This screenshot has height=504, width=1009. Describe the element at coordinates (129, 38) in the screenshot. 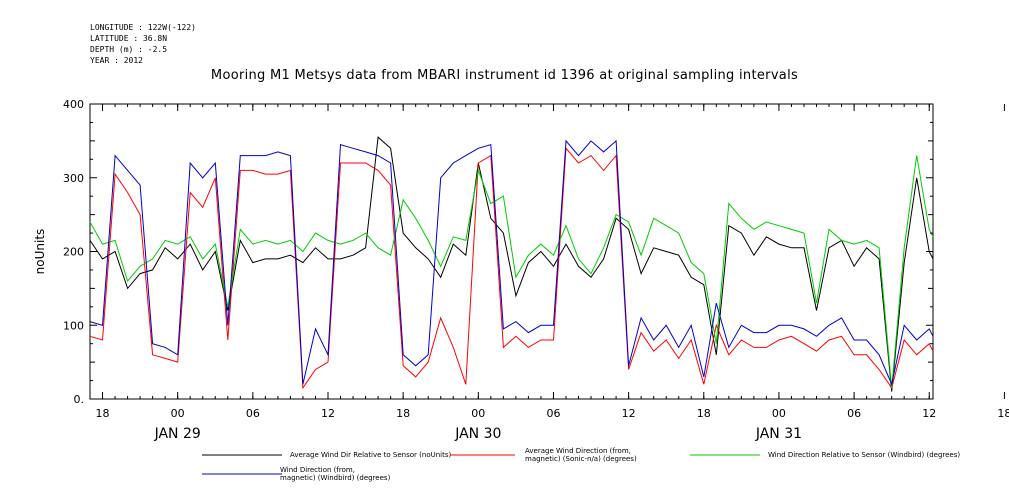

I see `latitude-text: LATITUDE : 36.8N` at that location.